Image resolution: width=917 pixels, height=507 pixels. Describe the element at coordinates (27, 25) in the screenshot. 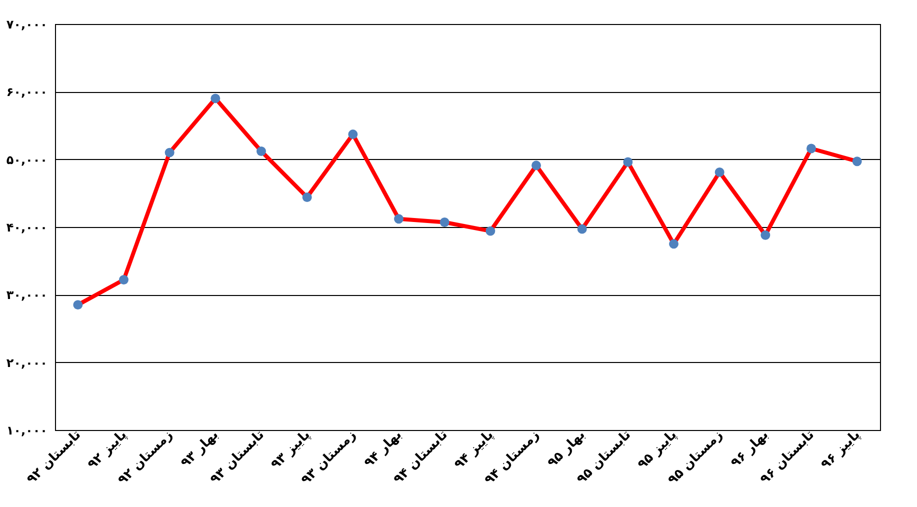

I see `y-tick-label: ۷۰,۰۰۰` at that location.